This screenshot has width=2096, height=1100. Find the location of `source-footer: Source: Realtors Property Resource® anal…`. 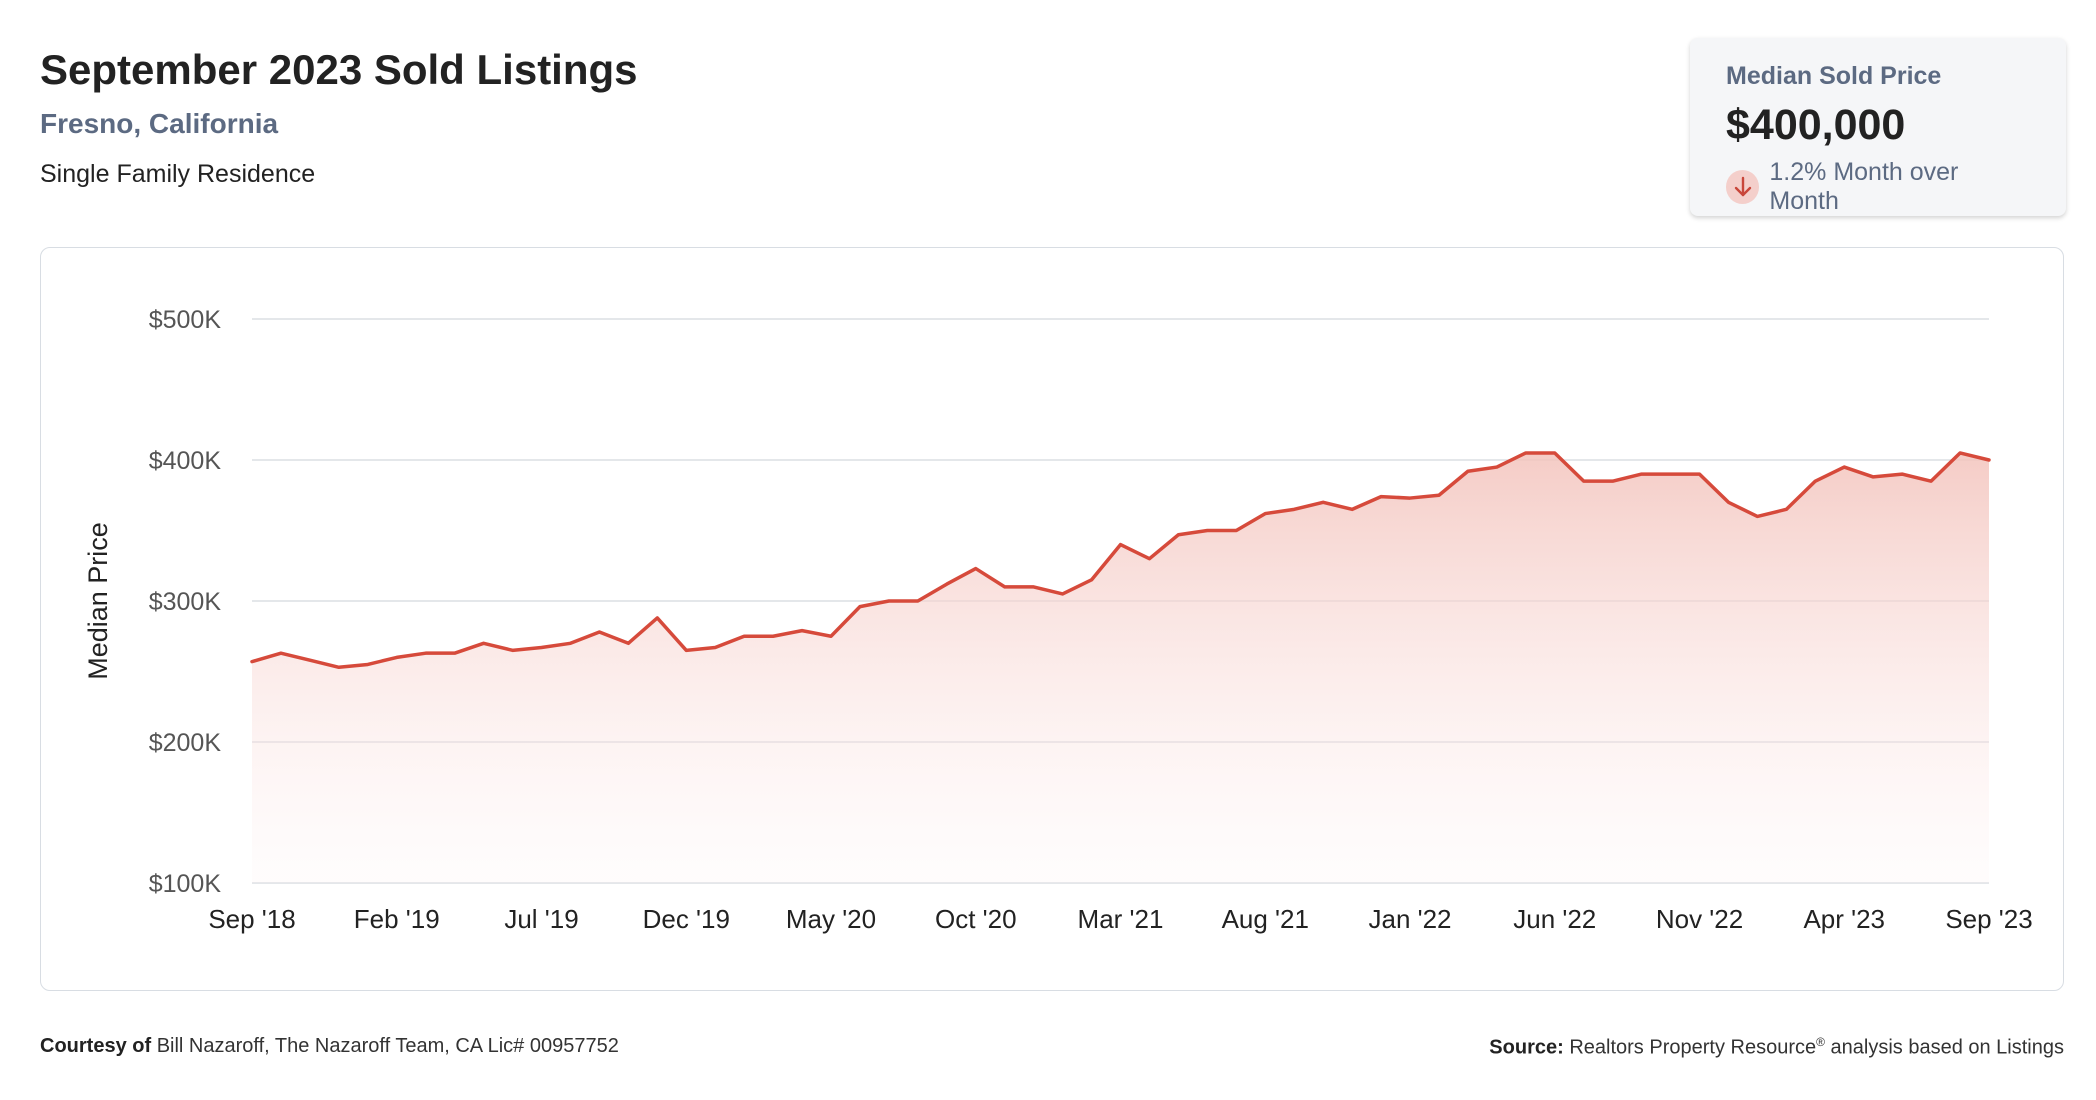

source-footer: Source: Realtors Property Resource® anal… is located at coordinates (1776, 1047).